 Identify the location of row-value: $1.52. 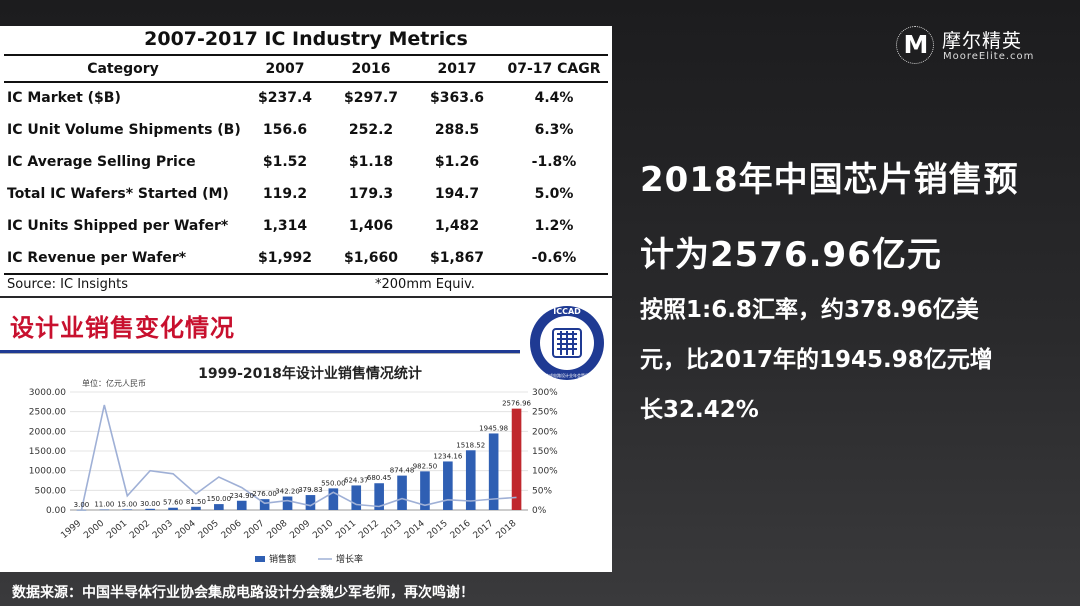
(285, 162).